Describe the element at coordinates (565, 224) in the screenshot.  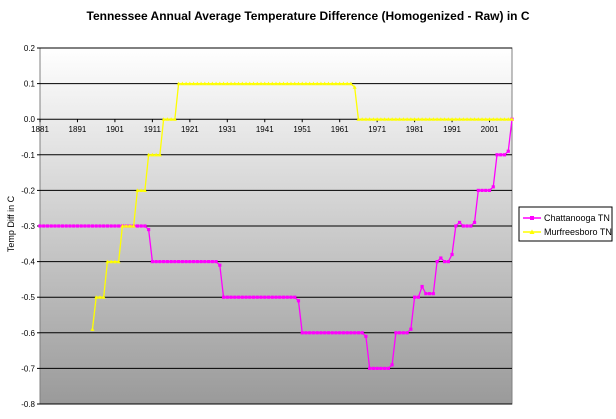
I see `legend-box` at that location.